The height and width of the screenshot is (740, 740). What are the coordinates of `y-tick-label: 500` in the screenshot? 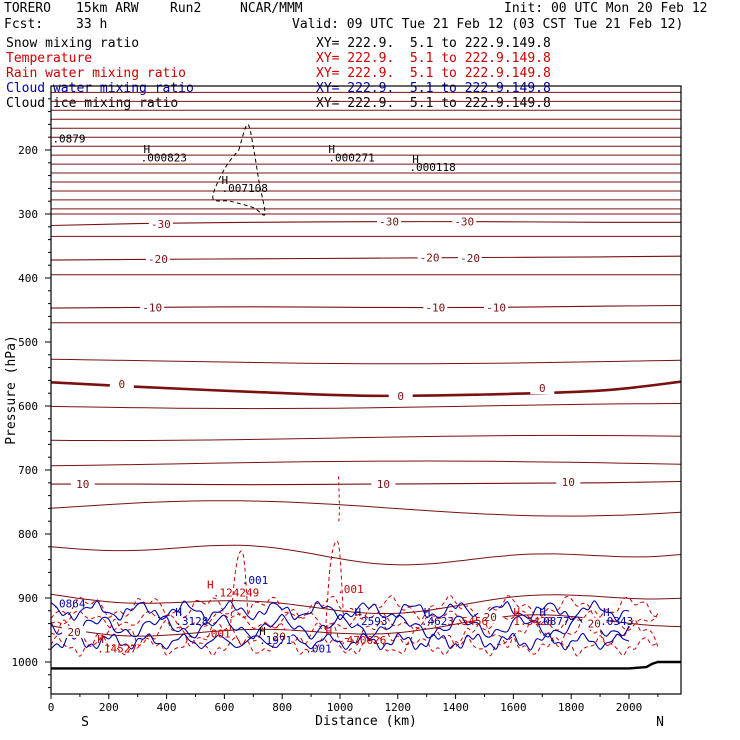 It's located at (28, 342).